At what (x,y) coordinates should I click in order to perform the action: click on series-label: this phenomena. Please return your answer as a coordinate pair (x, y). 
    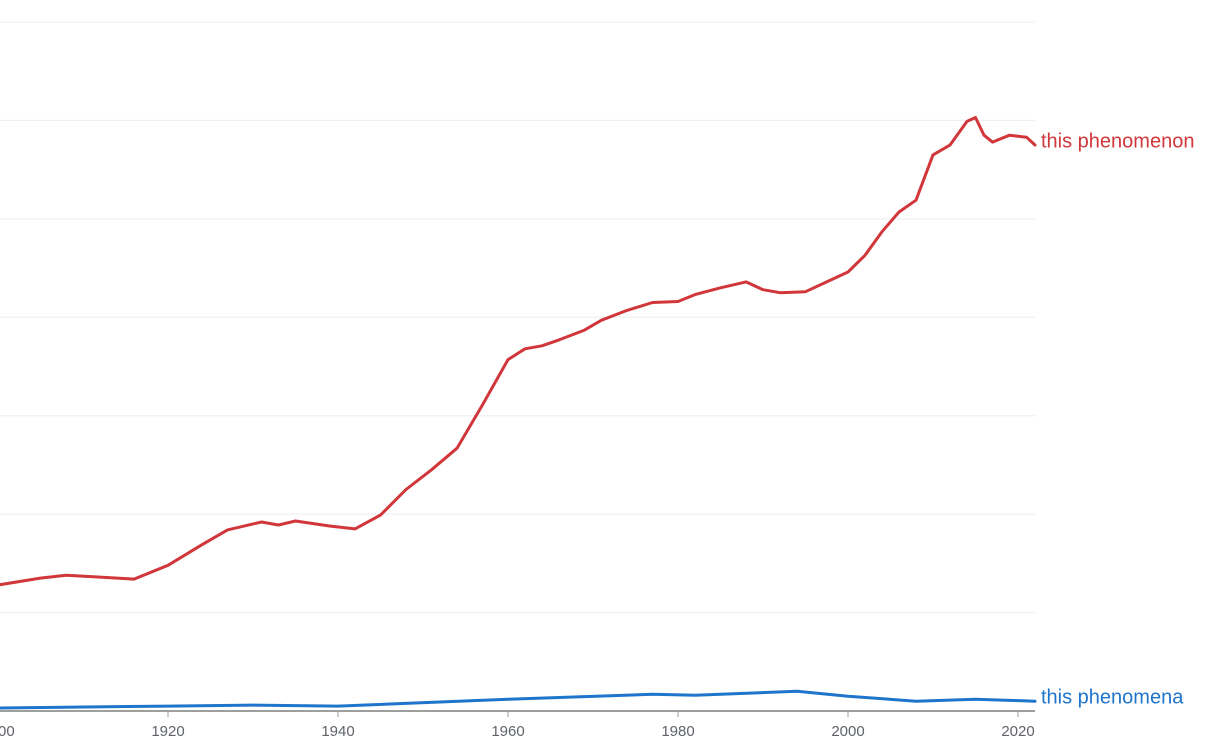
    Looking at the image, I should click on (1112, 697).